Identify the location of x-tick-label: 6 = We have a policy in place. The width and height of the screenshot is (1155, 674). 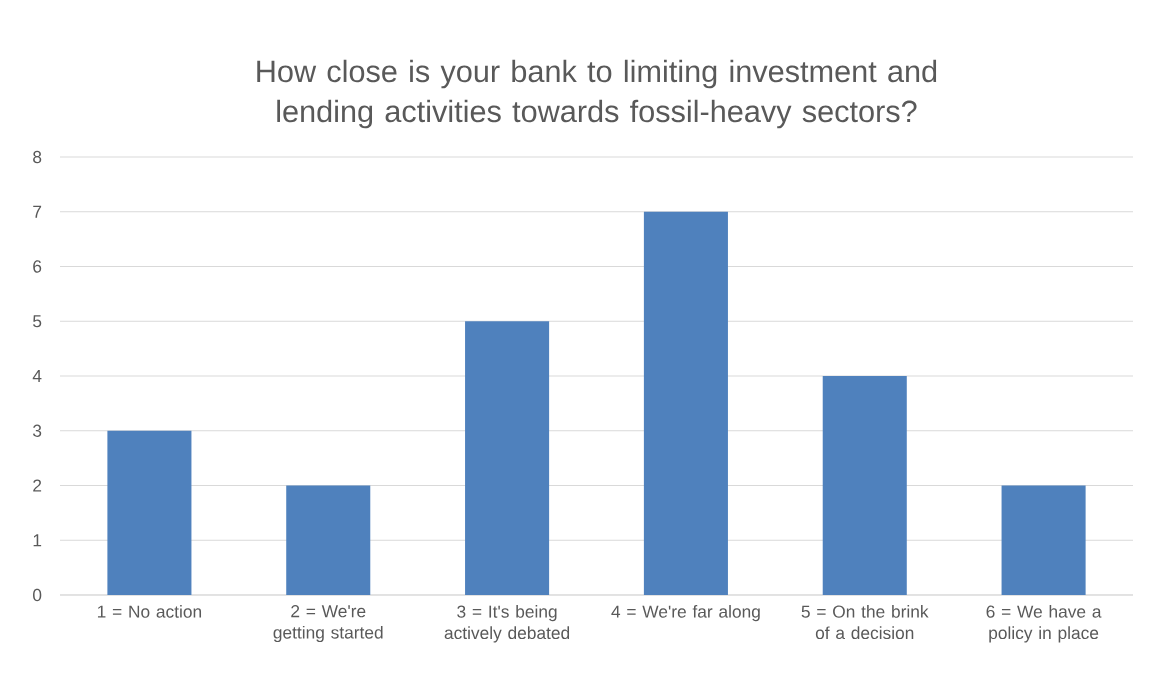
(1044, 624).